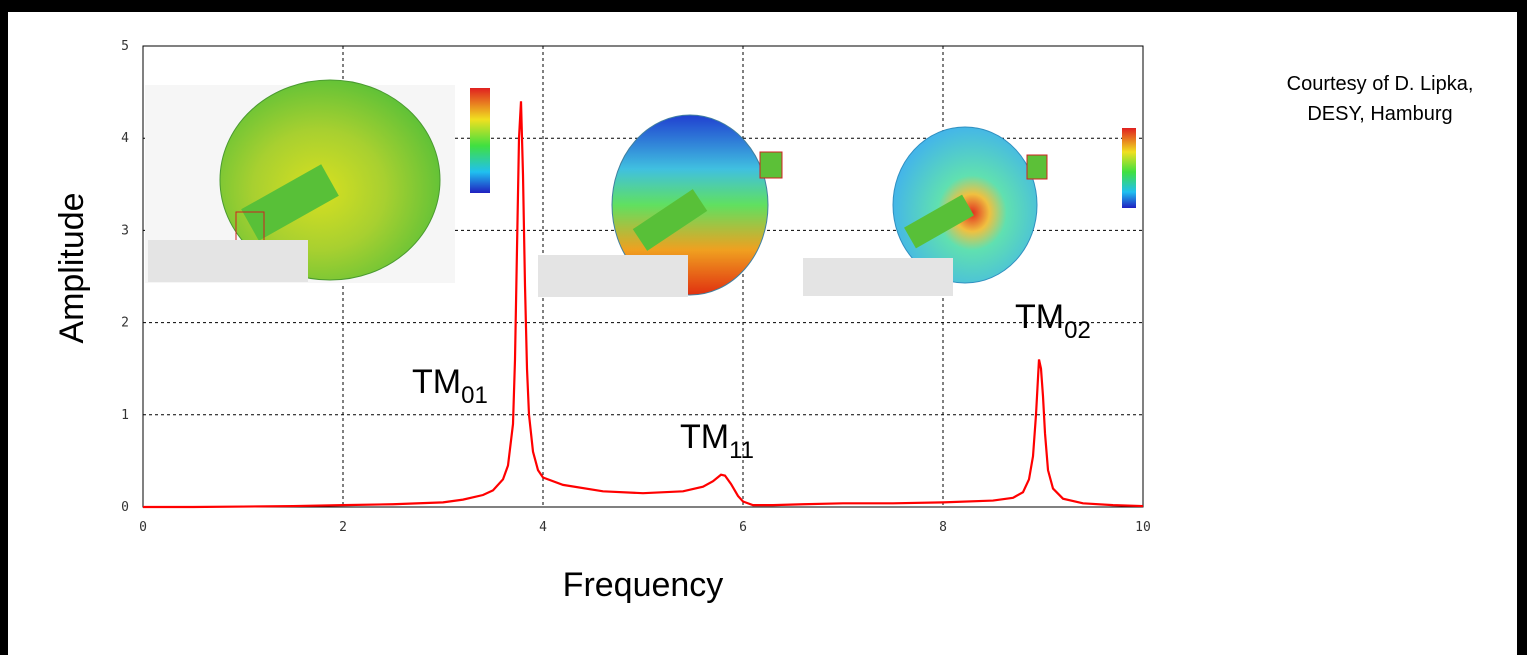  I want to click on mode-index: 02, so click(1077, 330).